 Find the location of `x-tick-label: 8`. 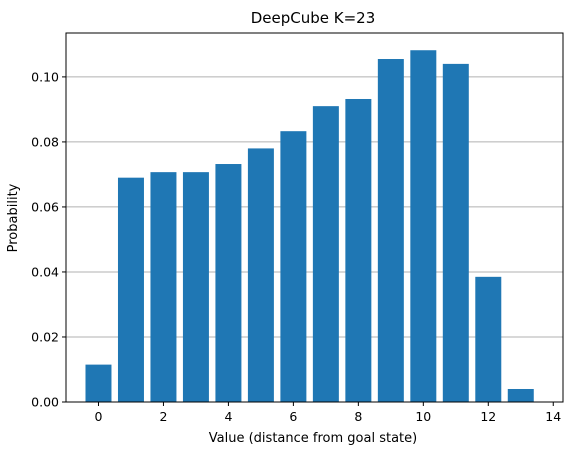

x-tick-label: 8 is located at coordinates (358, 416).